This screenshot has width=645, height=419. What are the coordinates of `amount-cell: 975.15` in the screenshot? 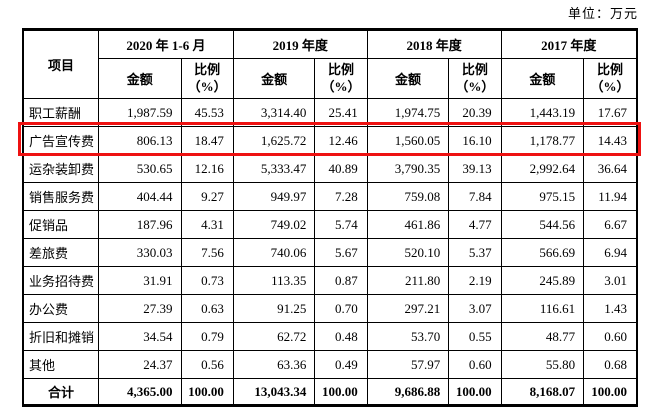 It's located at (542, 196).